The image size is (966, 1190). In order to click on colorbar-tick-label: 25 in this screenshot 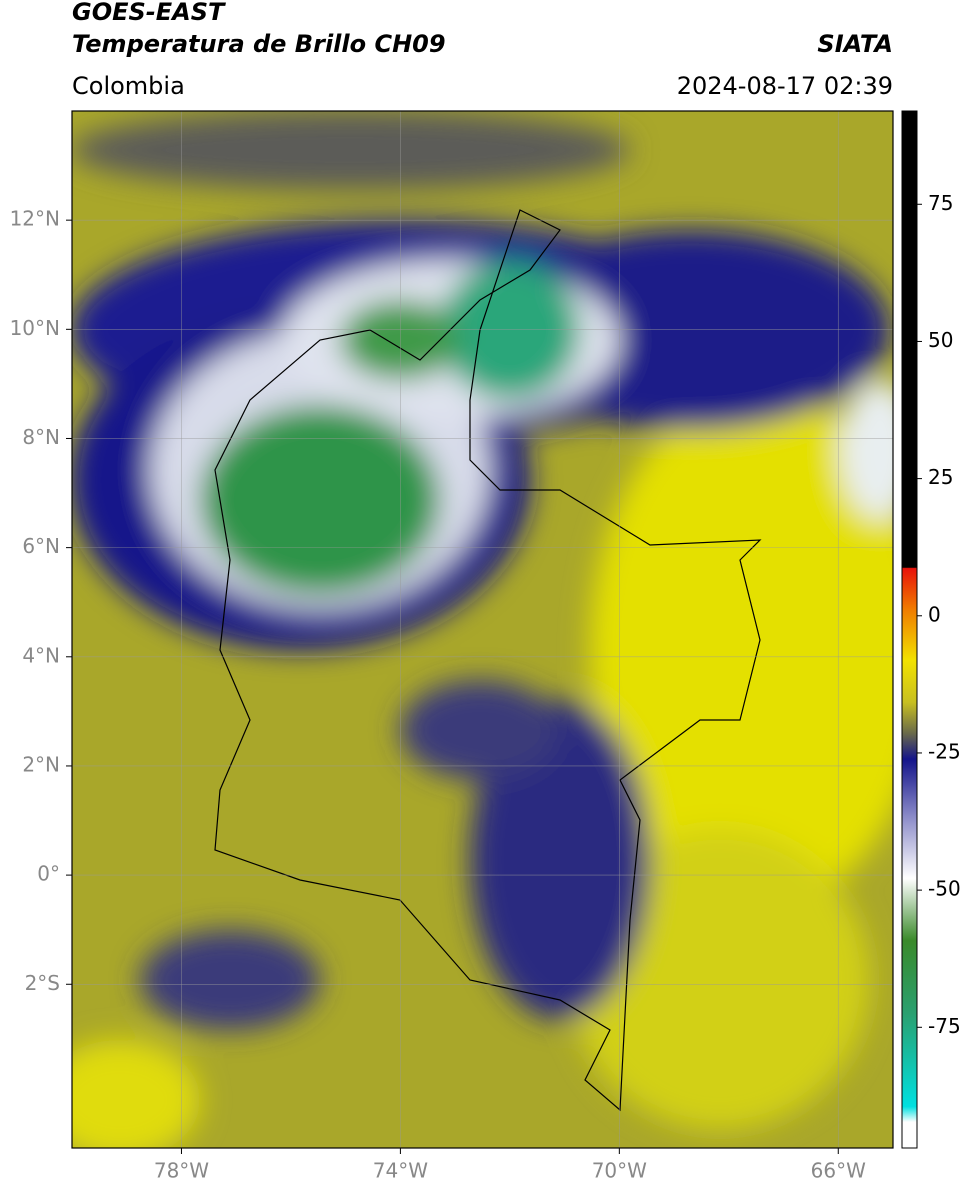, I will do `click(940, 477)`.